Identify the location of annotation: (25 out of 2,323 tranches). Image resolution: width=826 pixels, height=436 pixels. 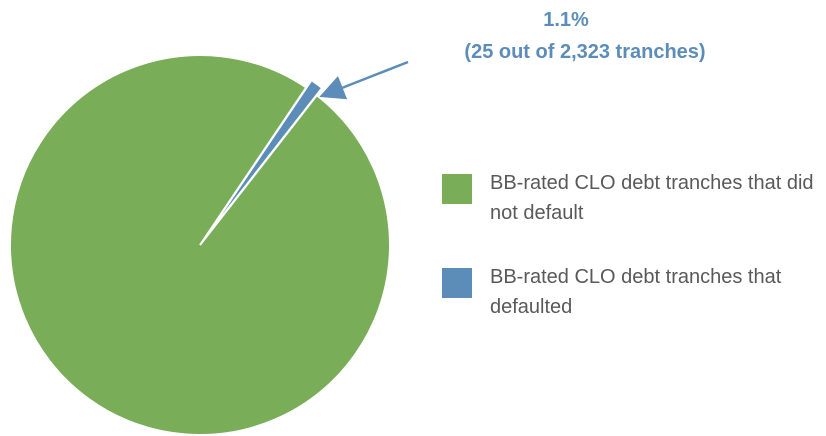
(584, 52).